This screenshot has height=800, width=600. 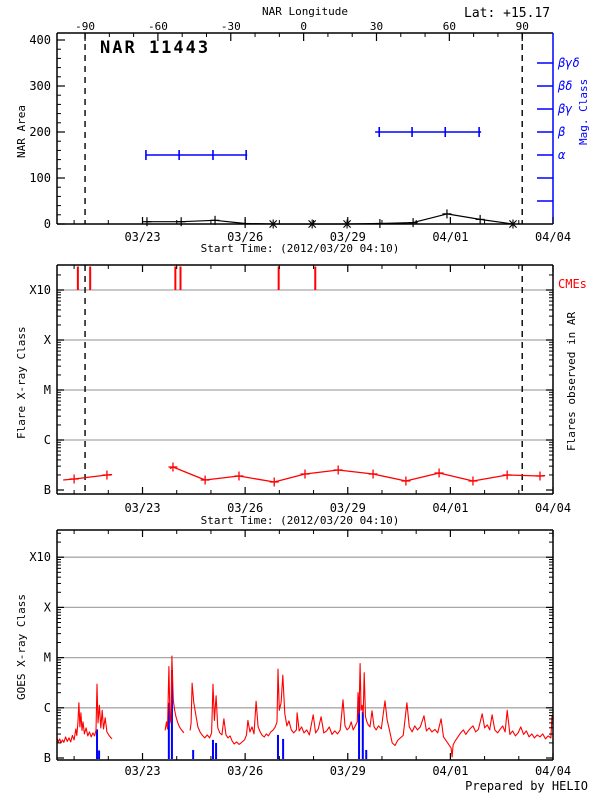 I want to click on nar-area-ylabel: NAR Area, so click(x=21, y=132).